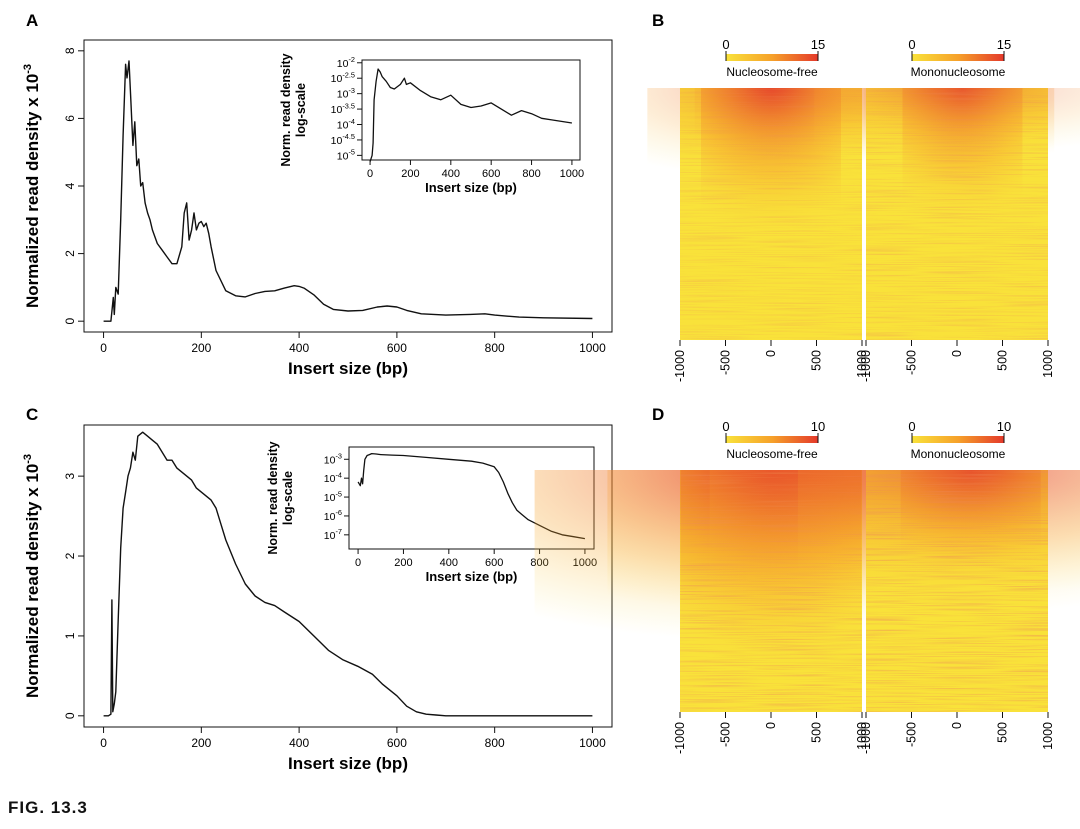 This screenshot has height=829, width=1080. What do you see at coordinates (70, 118) in the screenshot?
I see `y-tick-label: 6` at bounding box center [70, 118].